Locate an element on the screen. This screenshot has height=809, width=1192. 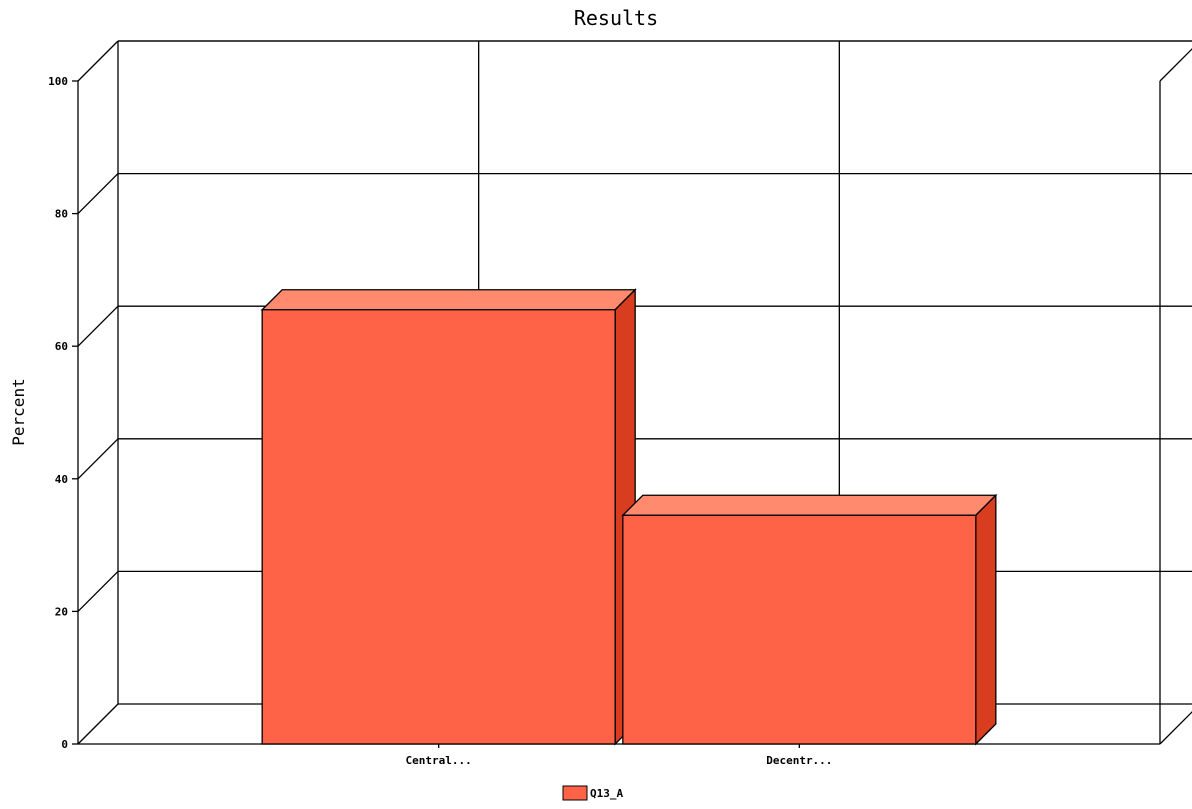
bar-front-face is located at coordinates (799, 629).